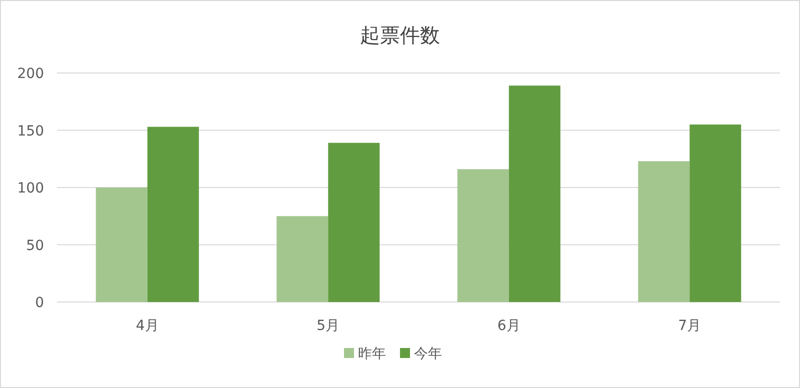 This screenshot has width=800, height=388. I want to click on x-tick-label: 5月, so click(328, 326).